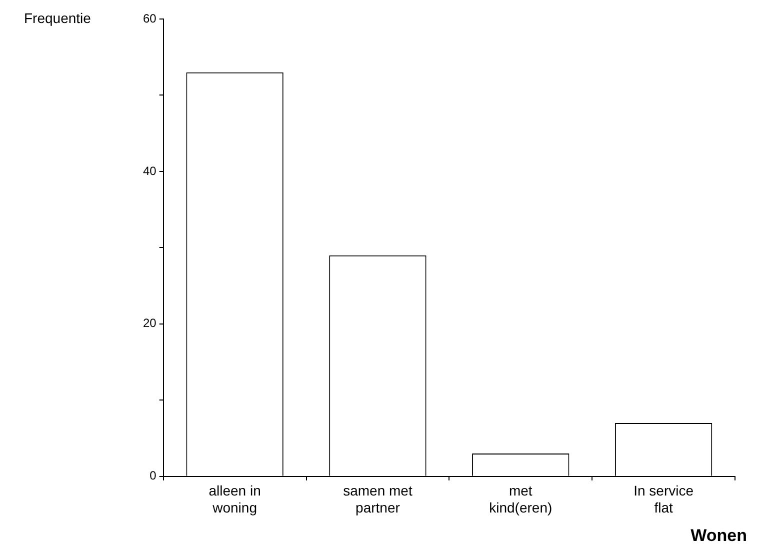  I want to click on y-axis-title: Frequentie, so click(57, 18).